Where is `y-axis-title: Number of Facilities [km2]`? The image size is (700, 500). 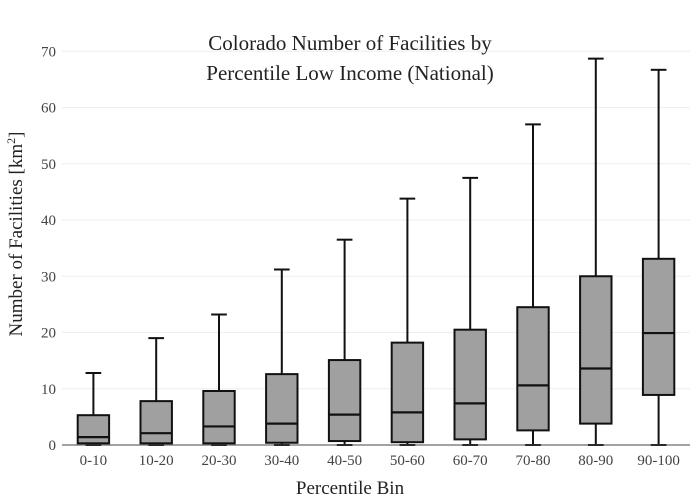 y-axis-title: Number of Facilities [km2] is located at coordinates (15, 234).